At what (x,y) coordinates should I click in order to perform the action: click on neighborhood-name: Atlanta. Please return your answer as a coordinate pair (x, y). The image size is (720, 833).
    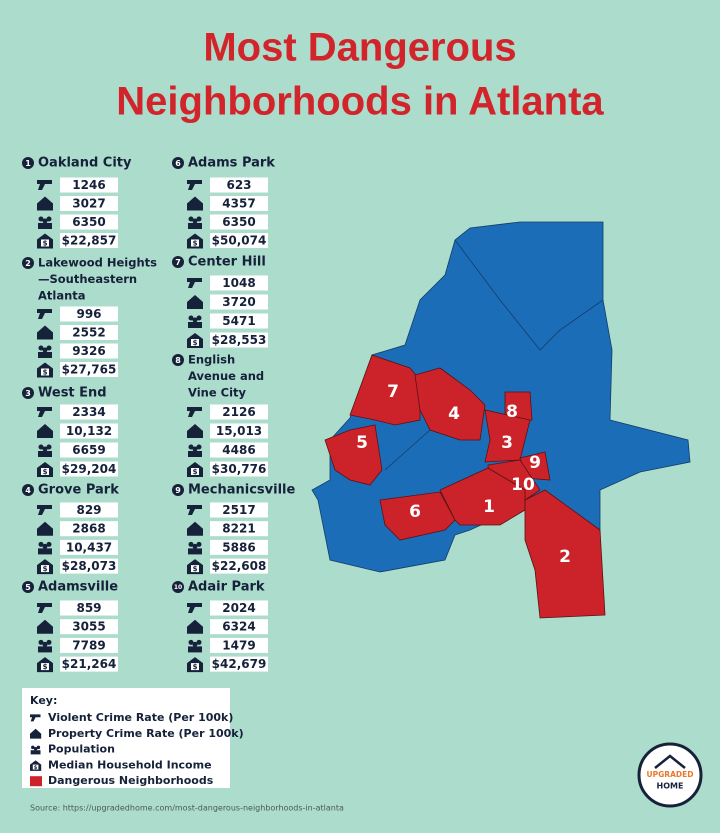
    Looking at the image, I should click on (62, 296).